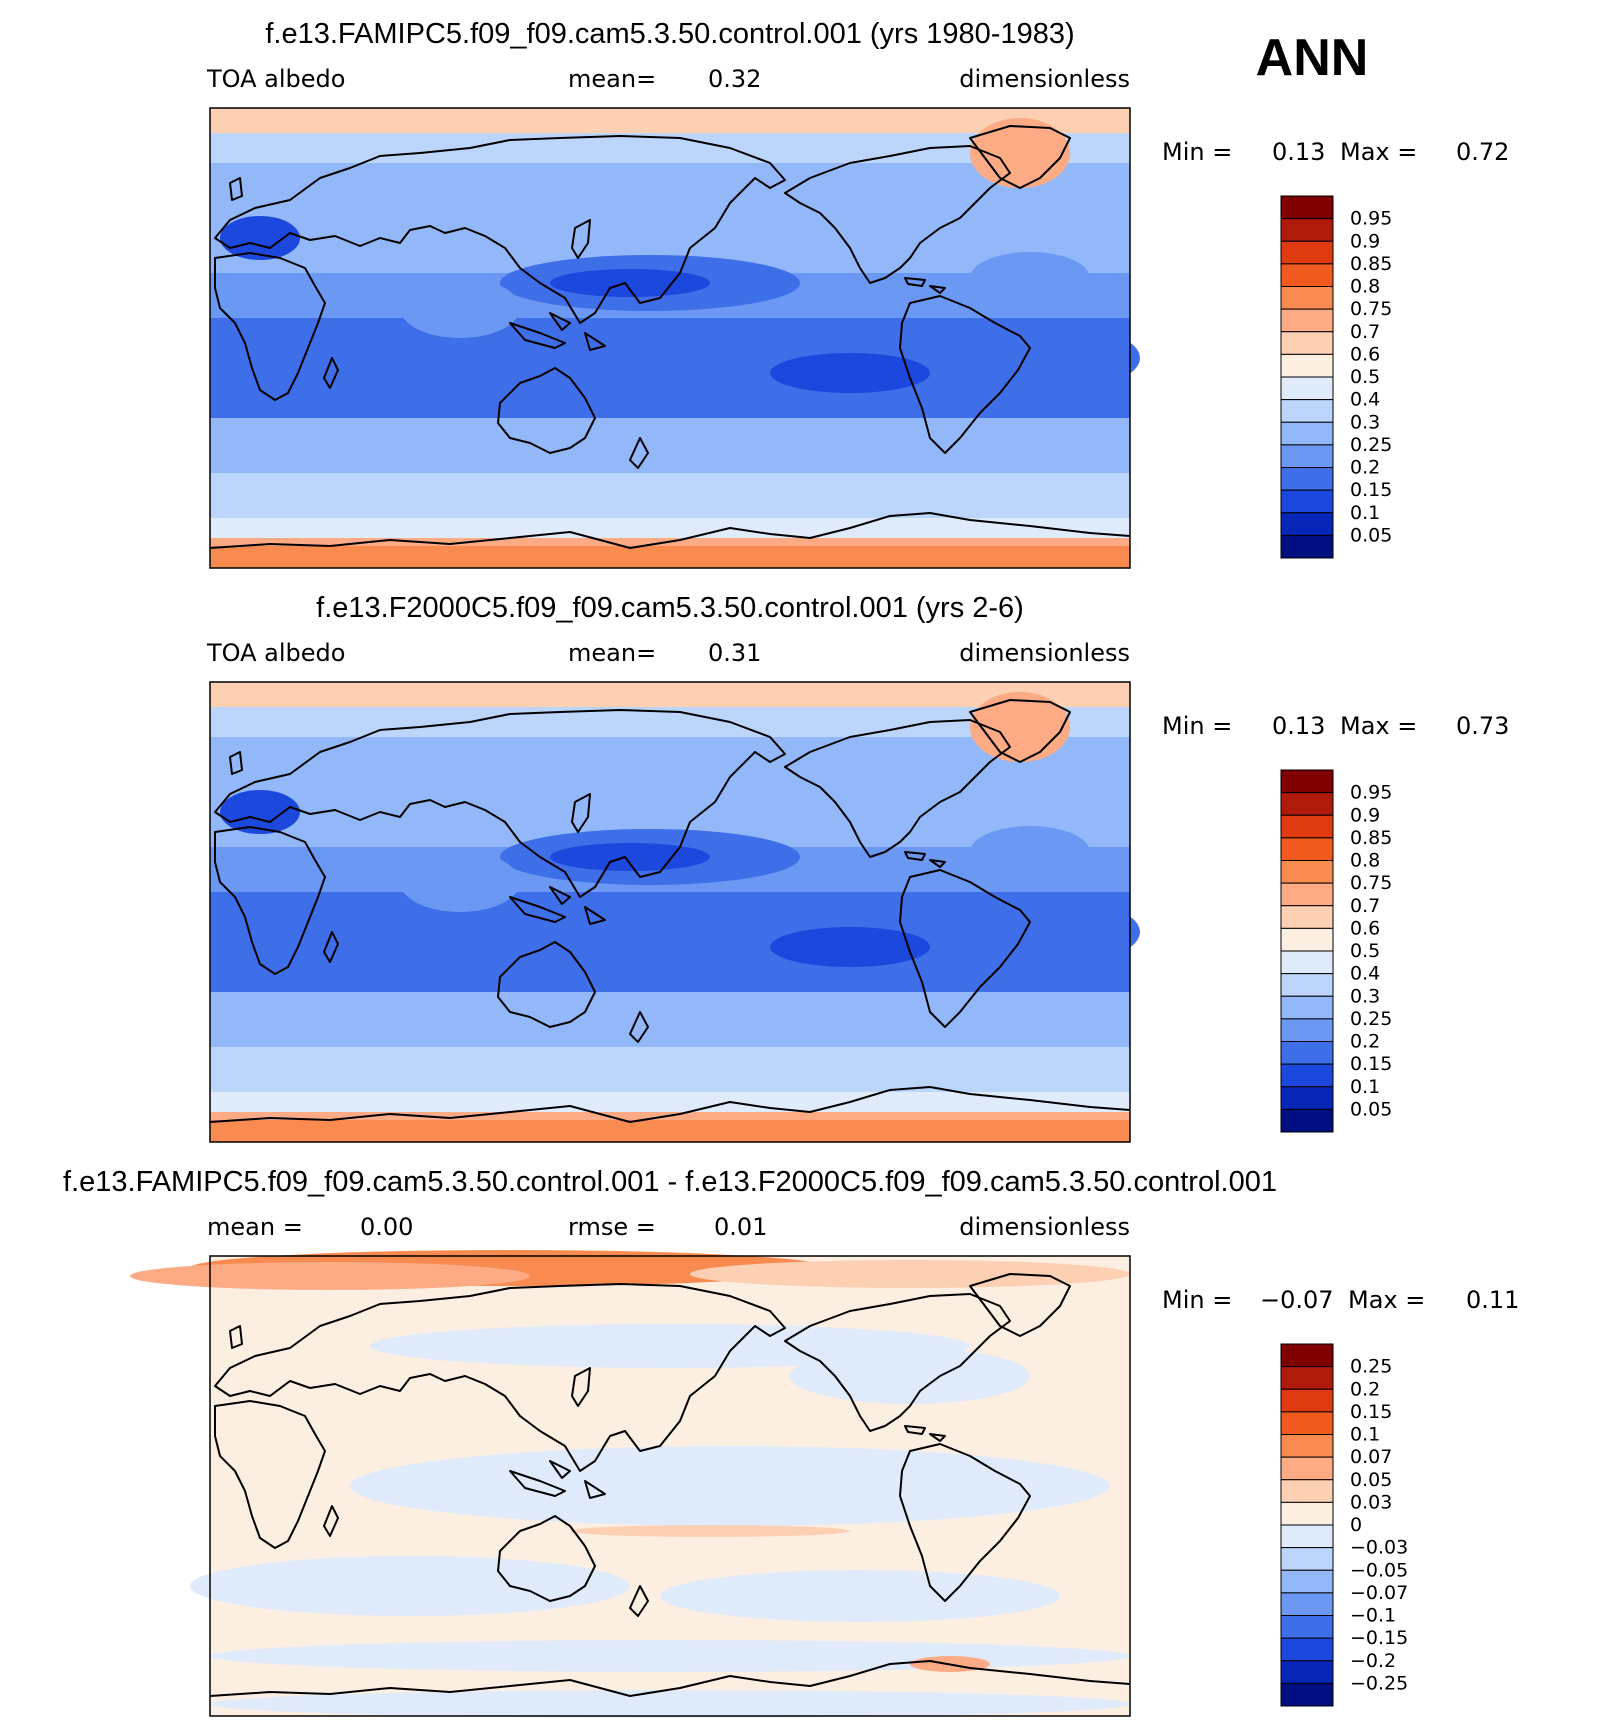 Image resolution: width=1619 pixels, height=1724 pixels. Describe the element at coordinates (1365, 468) in the screenshot. I see `colorbar-label: 0.2` at that location.